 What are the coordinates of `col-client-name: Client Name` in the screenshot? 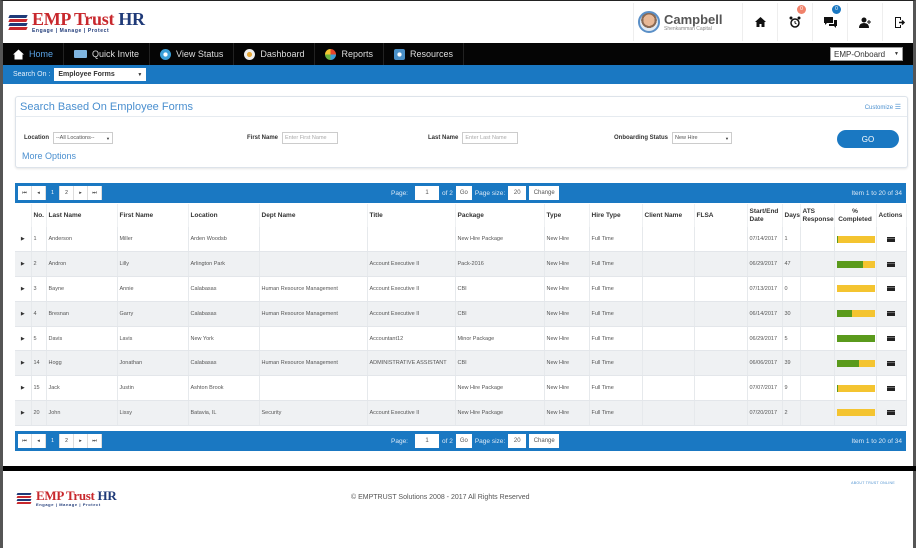 It's located at (668, 215).